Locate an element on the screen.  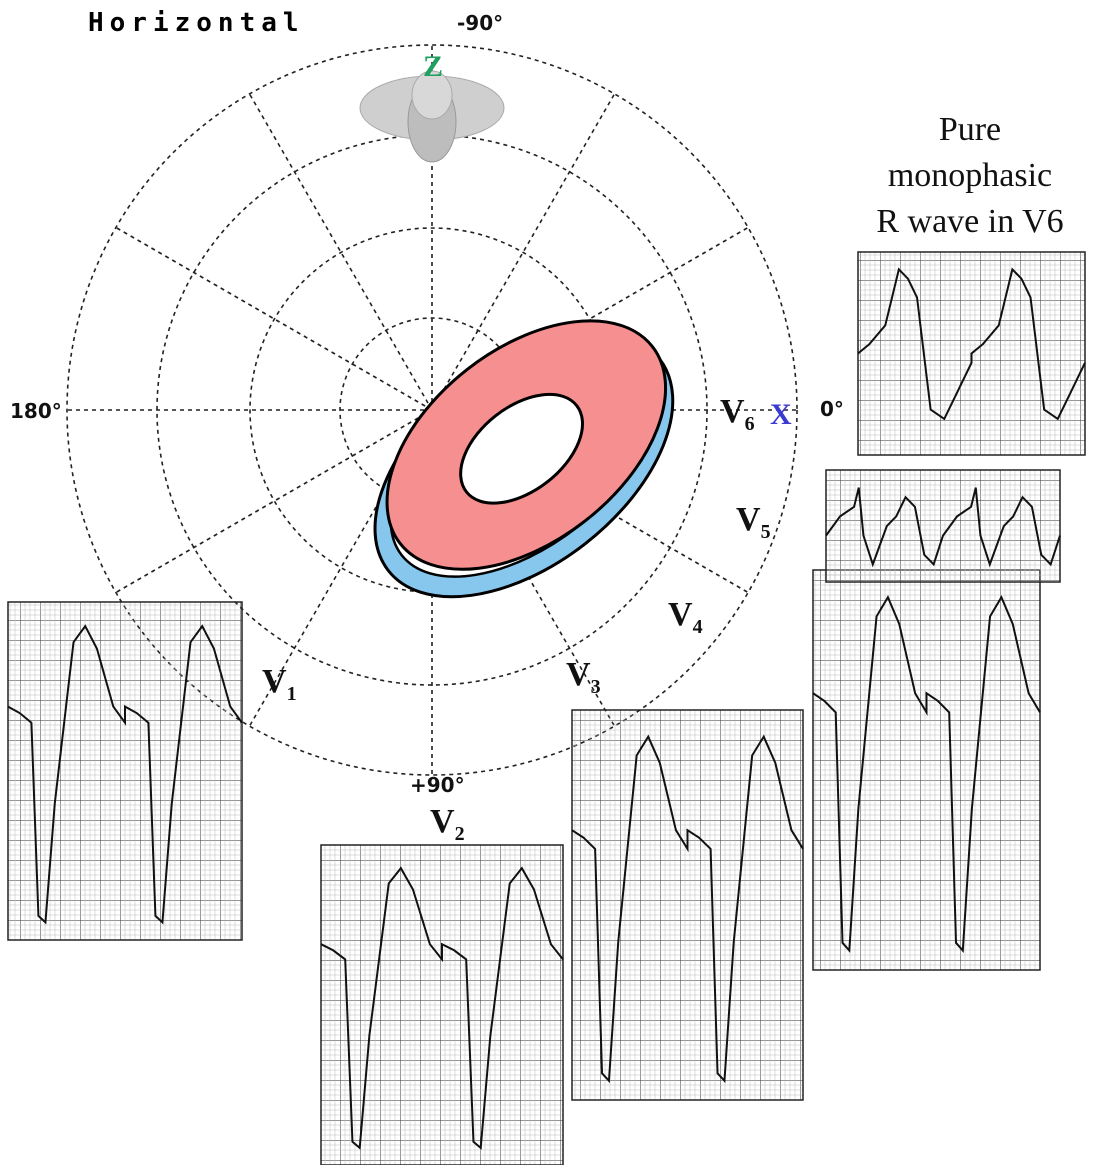
lead-index: 4 is located at coordinates (698, 627).